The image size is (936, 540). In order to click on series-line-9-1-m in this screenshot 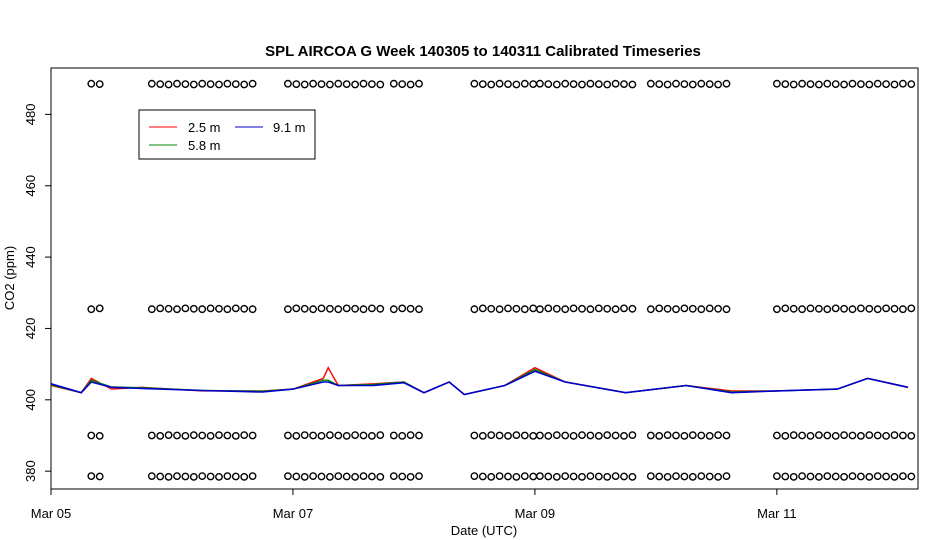, I will do `click(479, 383)`.